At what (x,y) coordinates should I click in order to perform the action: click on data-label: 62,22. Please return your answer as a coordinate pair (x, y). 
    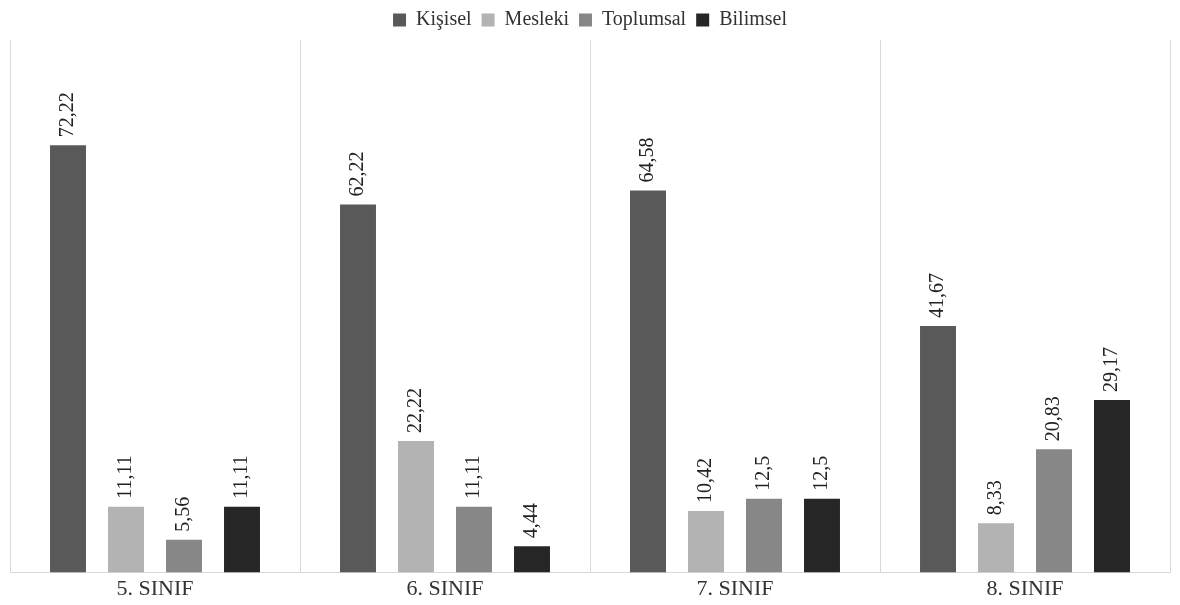
    Looking at the image, I should click on (356, 174).